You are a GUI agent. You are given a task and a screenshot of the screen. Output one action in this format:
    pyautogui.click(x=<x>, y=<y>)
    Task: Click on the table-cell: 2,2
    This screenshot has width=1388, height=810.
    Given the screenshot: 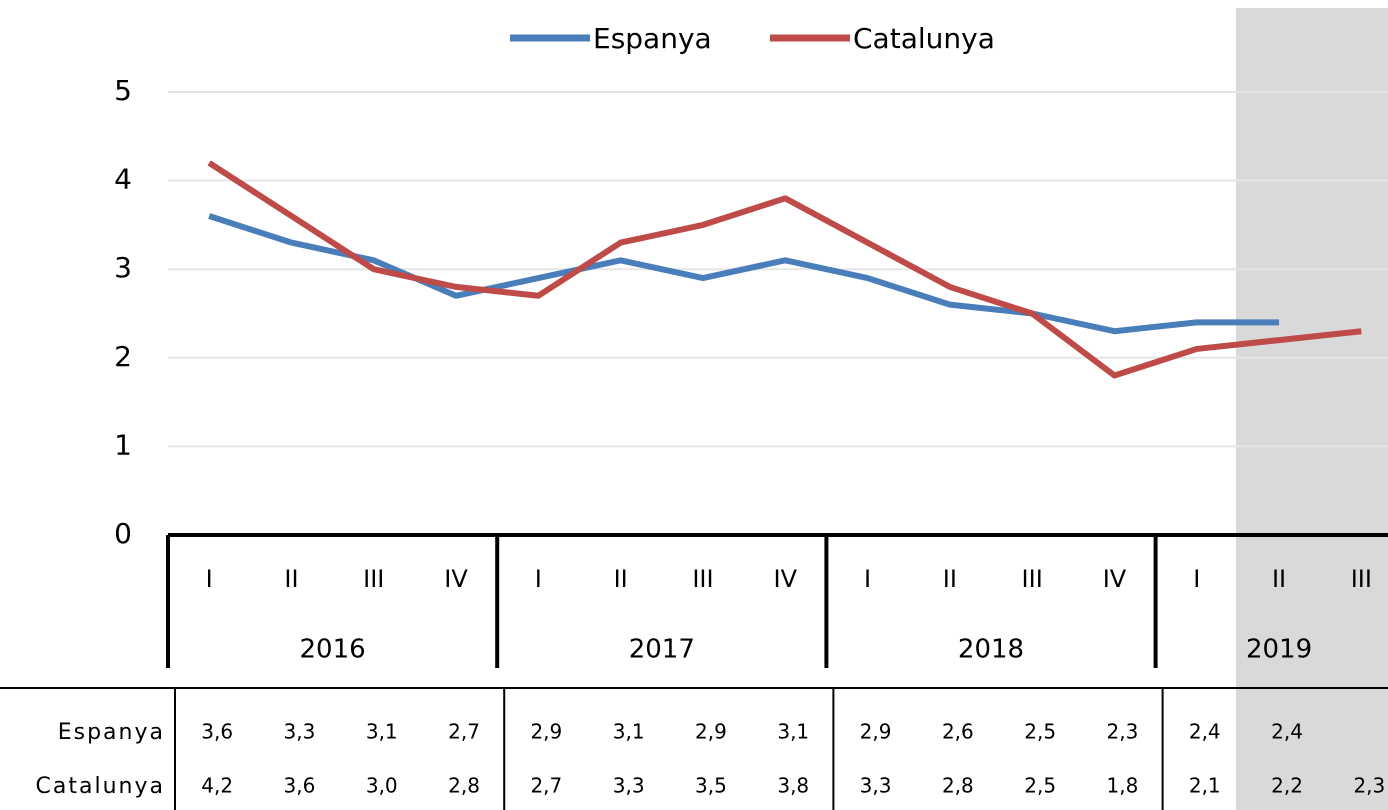 What is the action you would take?
    pyautogui.click(x=1287, y=786)
    